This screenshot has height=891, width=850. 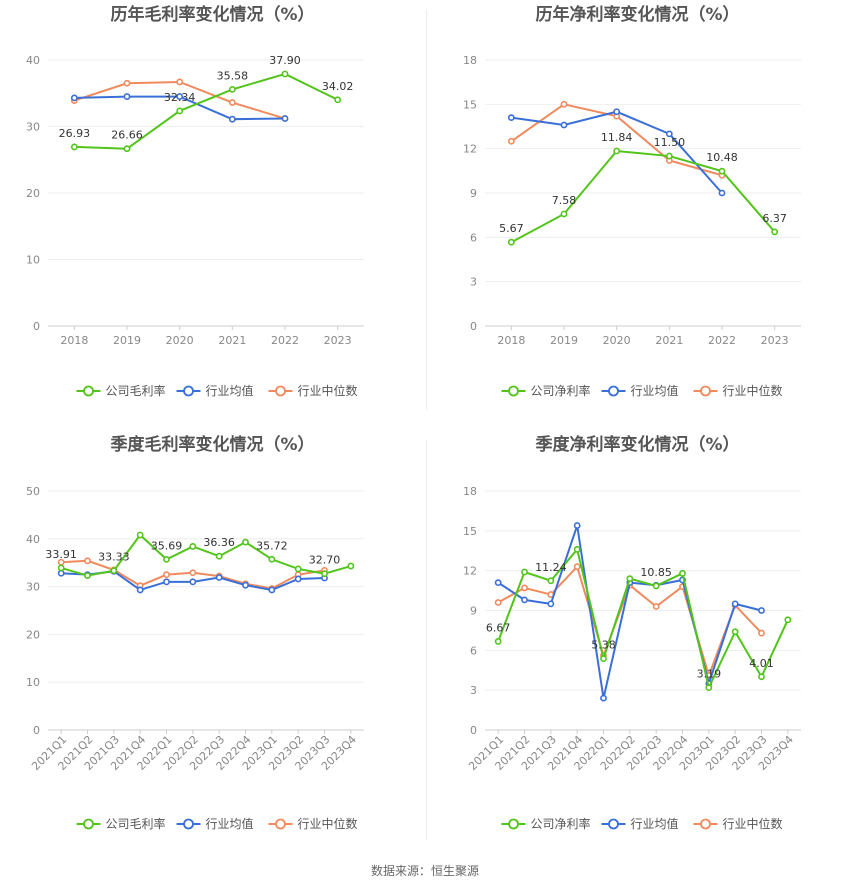 I want to click on data-label: 10.48, so click(x=722, y=157).